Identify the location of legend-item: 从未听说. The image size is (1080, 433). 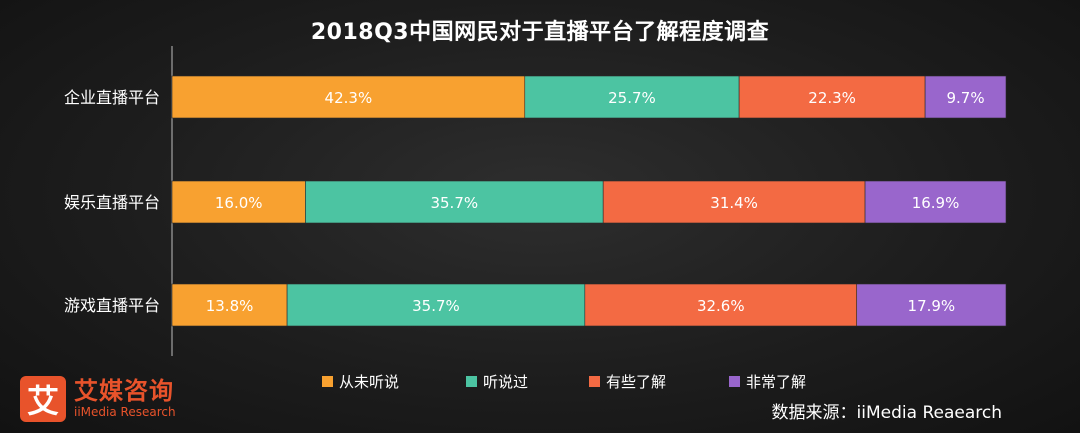
(360, 381).